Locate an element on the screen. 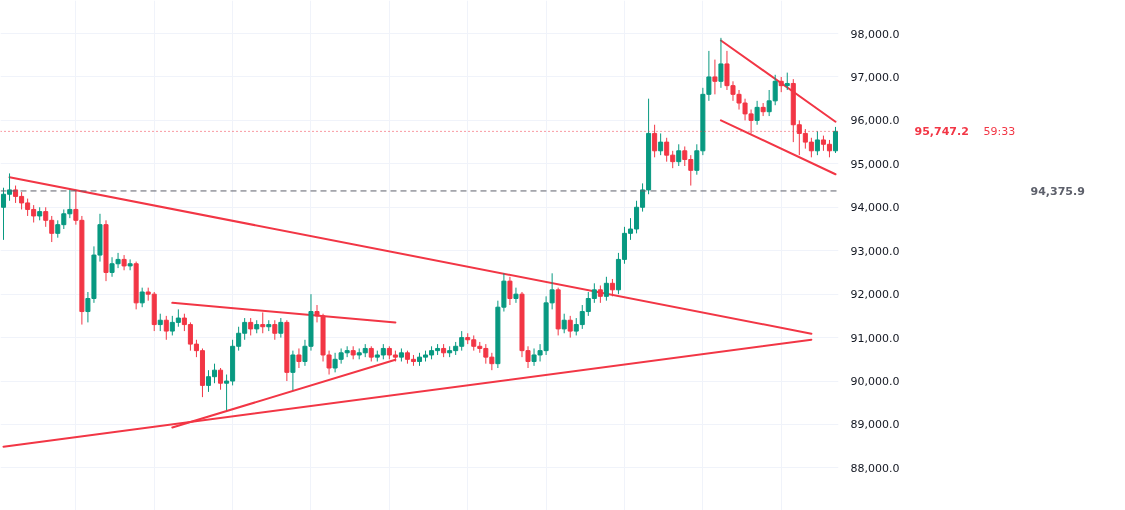  text: 59:33 is located at coordinates (999, 131).